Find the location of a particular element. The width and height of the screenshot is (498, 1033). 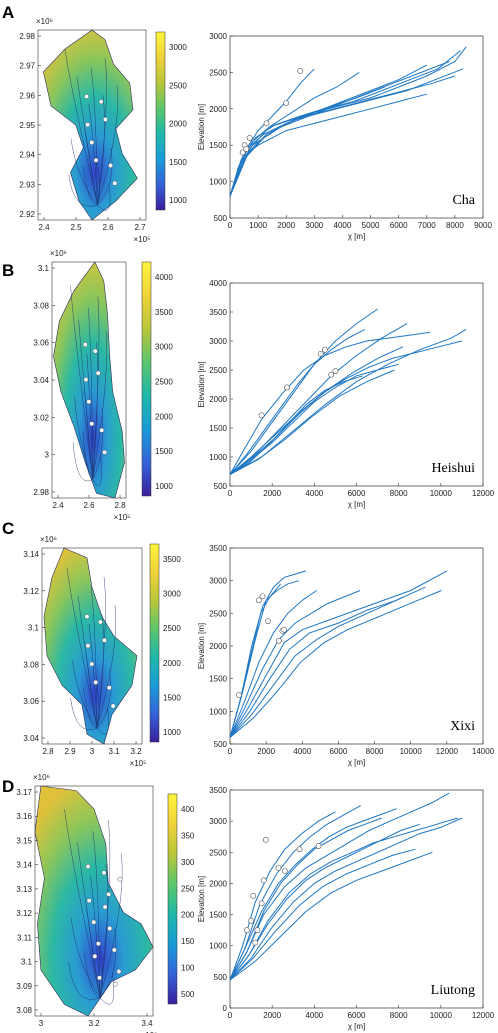

basin-name: Liutong is located at coordinates (453, 990).